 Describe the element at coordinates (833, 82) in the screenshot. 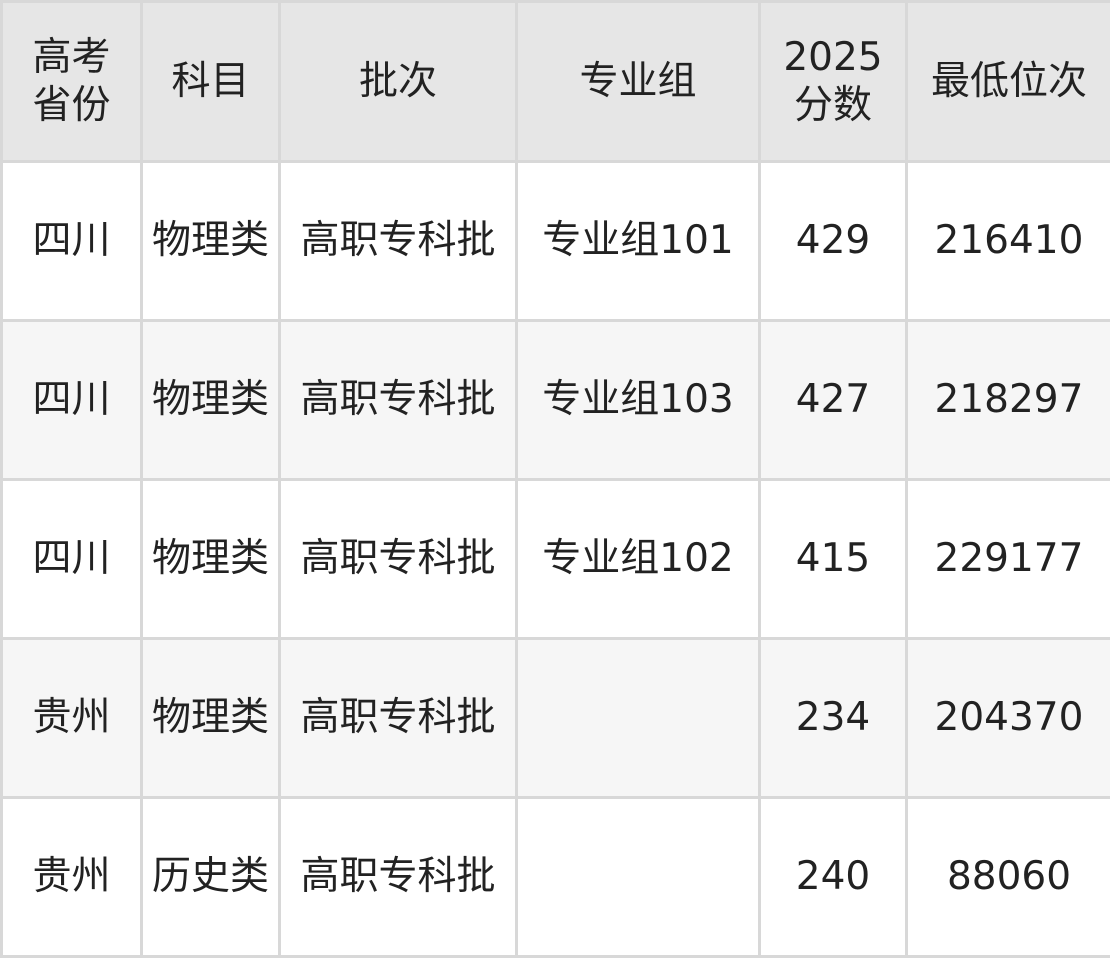

I see `header-score: 2025分数` at that location.